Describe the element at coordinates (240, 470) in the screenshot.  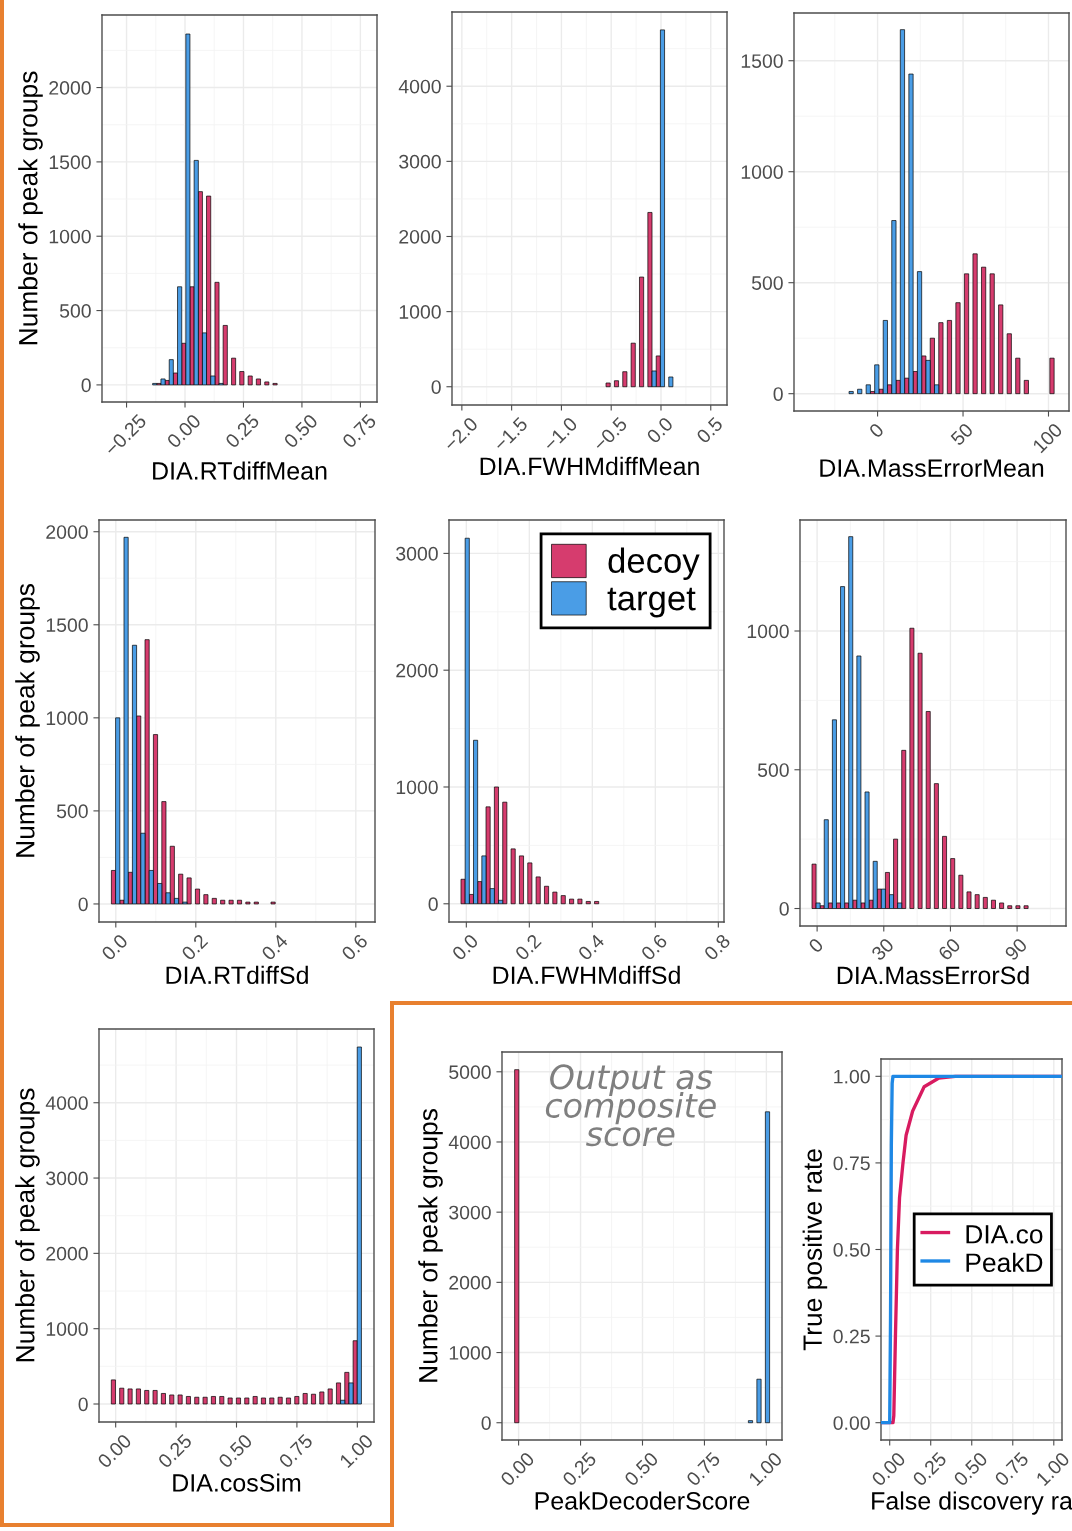
I see `x-axis-title: DIA.RTdiffMean` at that location.